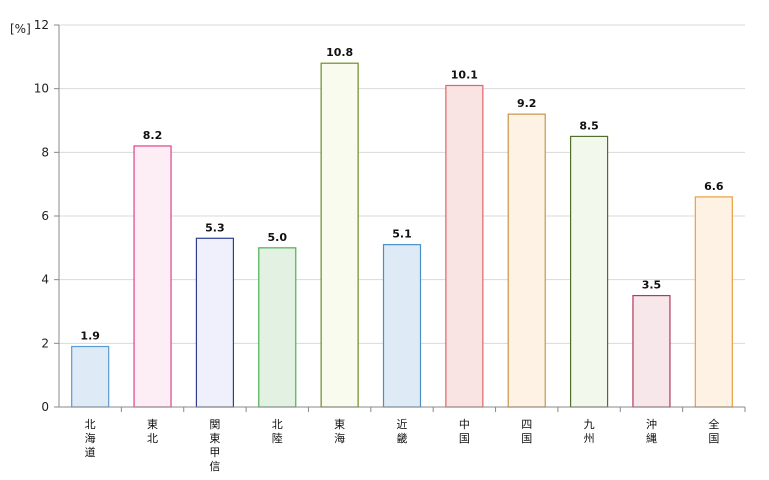  What do you see at coordinates (20, 29) in the screenshot?
I see `y-axis-unit-label: [%]` at bounding box center [20, 29].